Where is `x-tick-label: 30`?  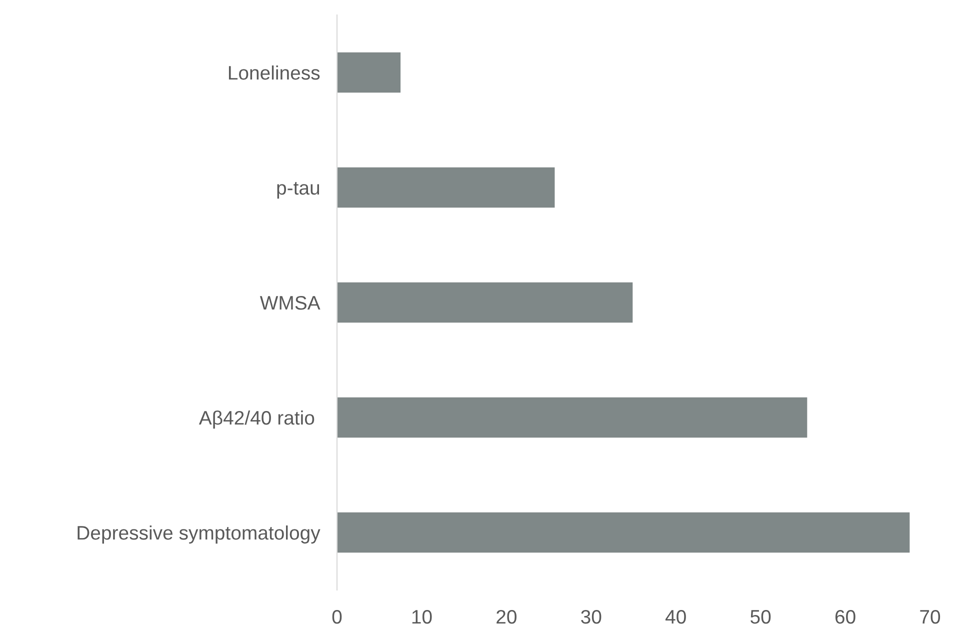
x-tick-label: 30 is located at coordinates (591, 617).